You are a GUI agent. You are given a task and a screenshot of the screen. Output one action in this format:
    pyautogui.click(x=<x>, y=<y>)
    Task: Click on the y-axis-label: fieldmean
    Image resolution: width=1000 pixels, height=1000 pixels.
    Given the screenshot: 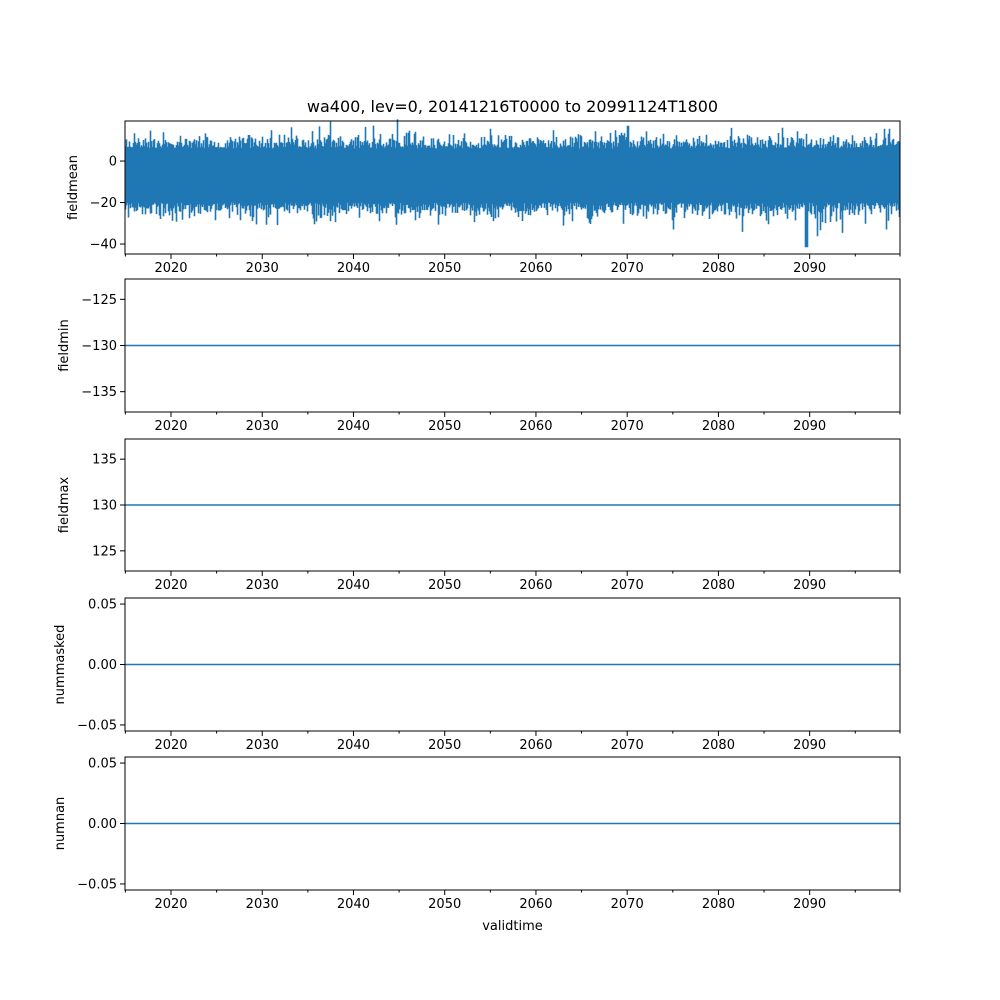 What is the action you would take?
    pyautogui.click(x=73, y=187)
    